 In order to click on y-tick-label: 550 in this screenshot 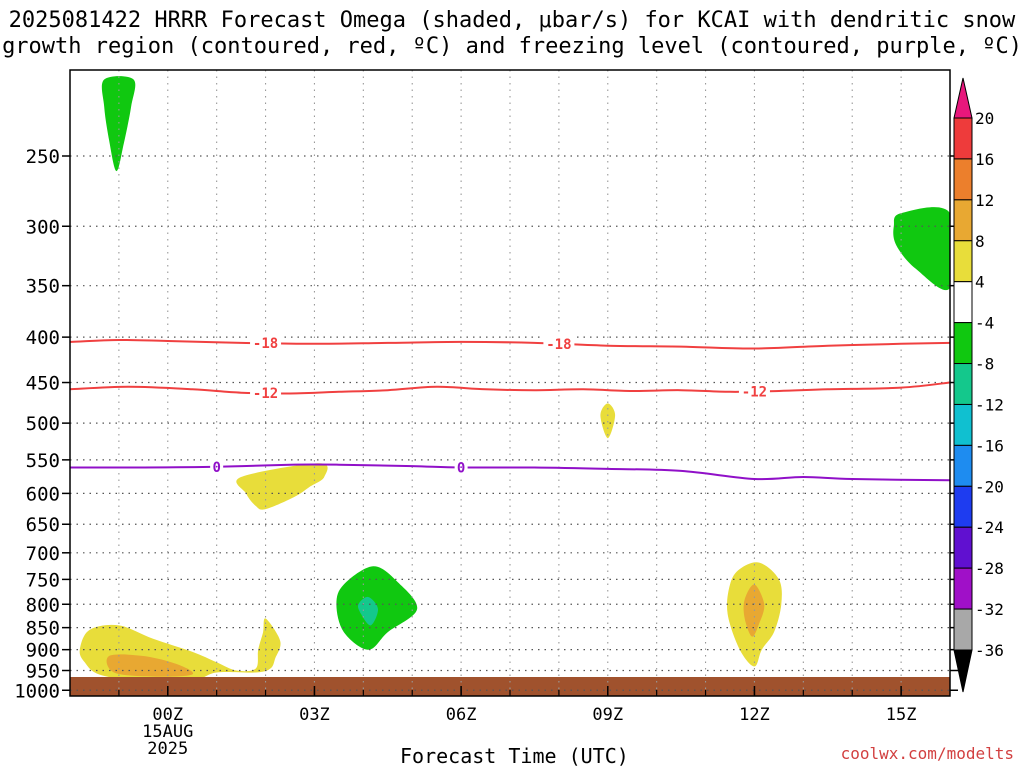, I will do `click(43, 461)`.